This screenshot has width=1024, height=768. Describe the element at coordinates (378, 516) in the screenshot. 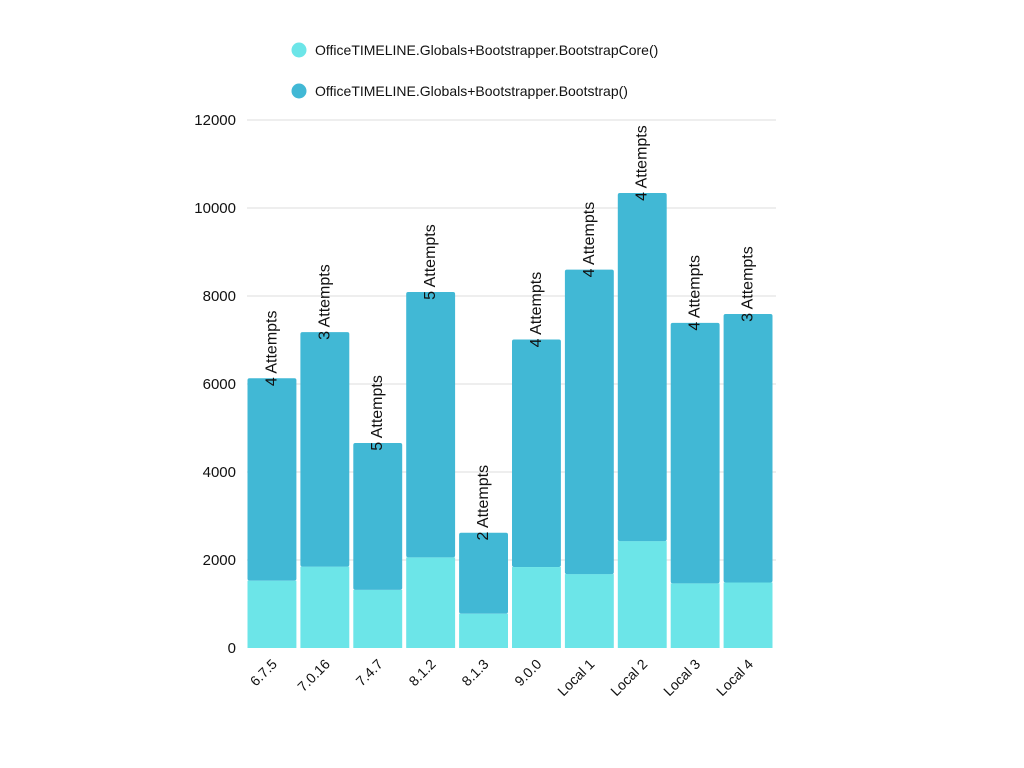

I see `bar-2-7.4.7` at that location.